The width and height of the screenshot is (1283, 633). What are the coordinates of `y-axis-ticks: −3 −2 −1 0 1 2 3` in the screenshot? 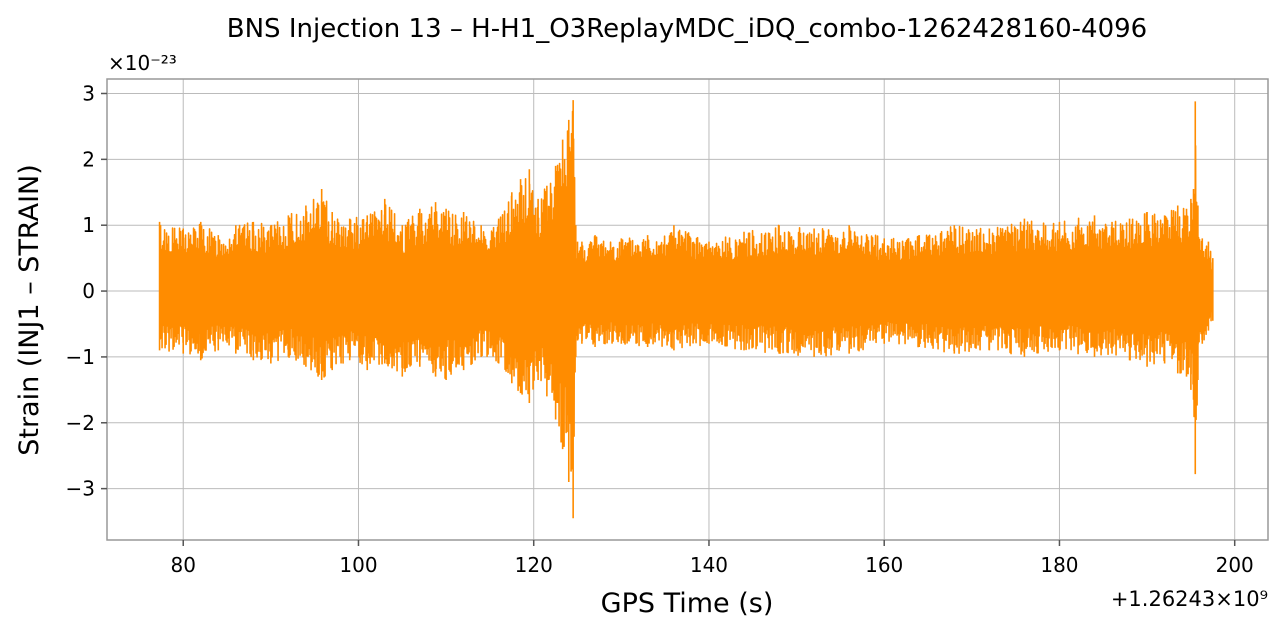 It's located at (86, 291).